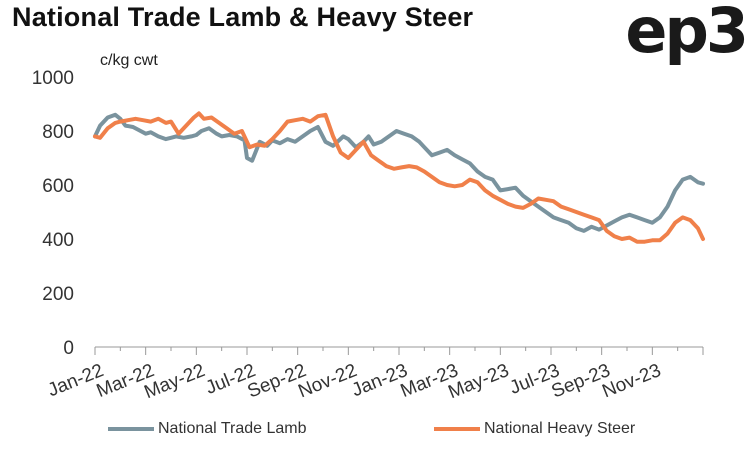  What do you see at coordinates (129, 60) in the screenshot?
I see `y-axis-unit-label: c/kg cwt` at bounding box center [129, 60].